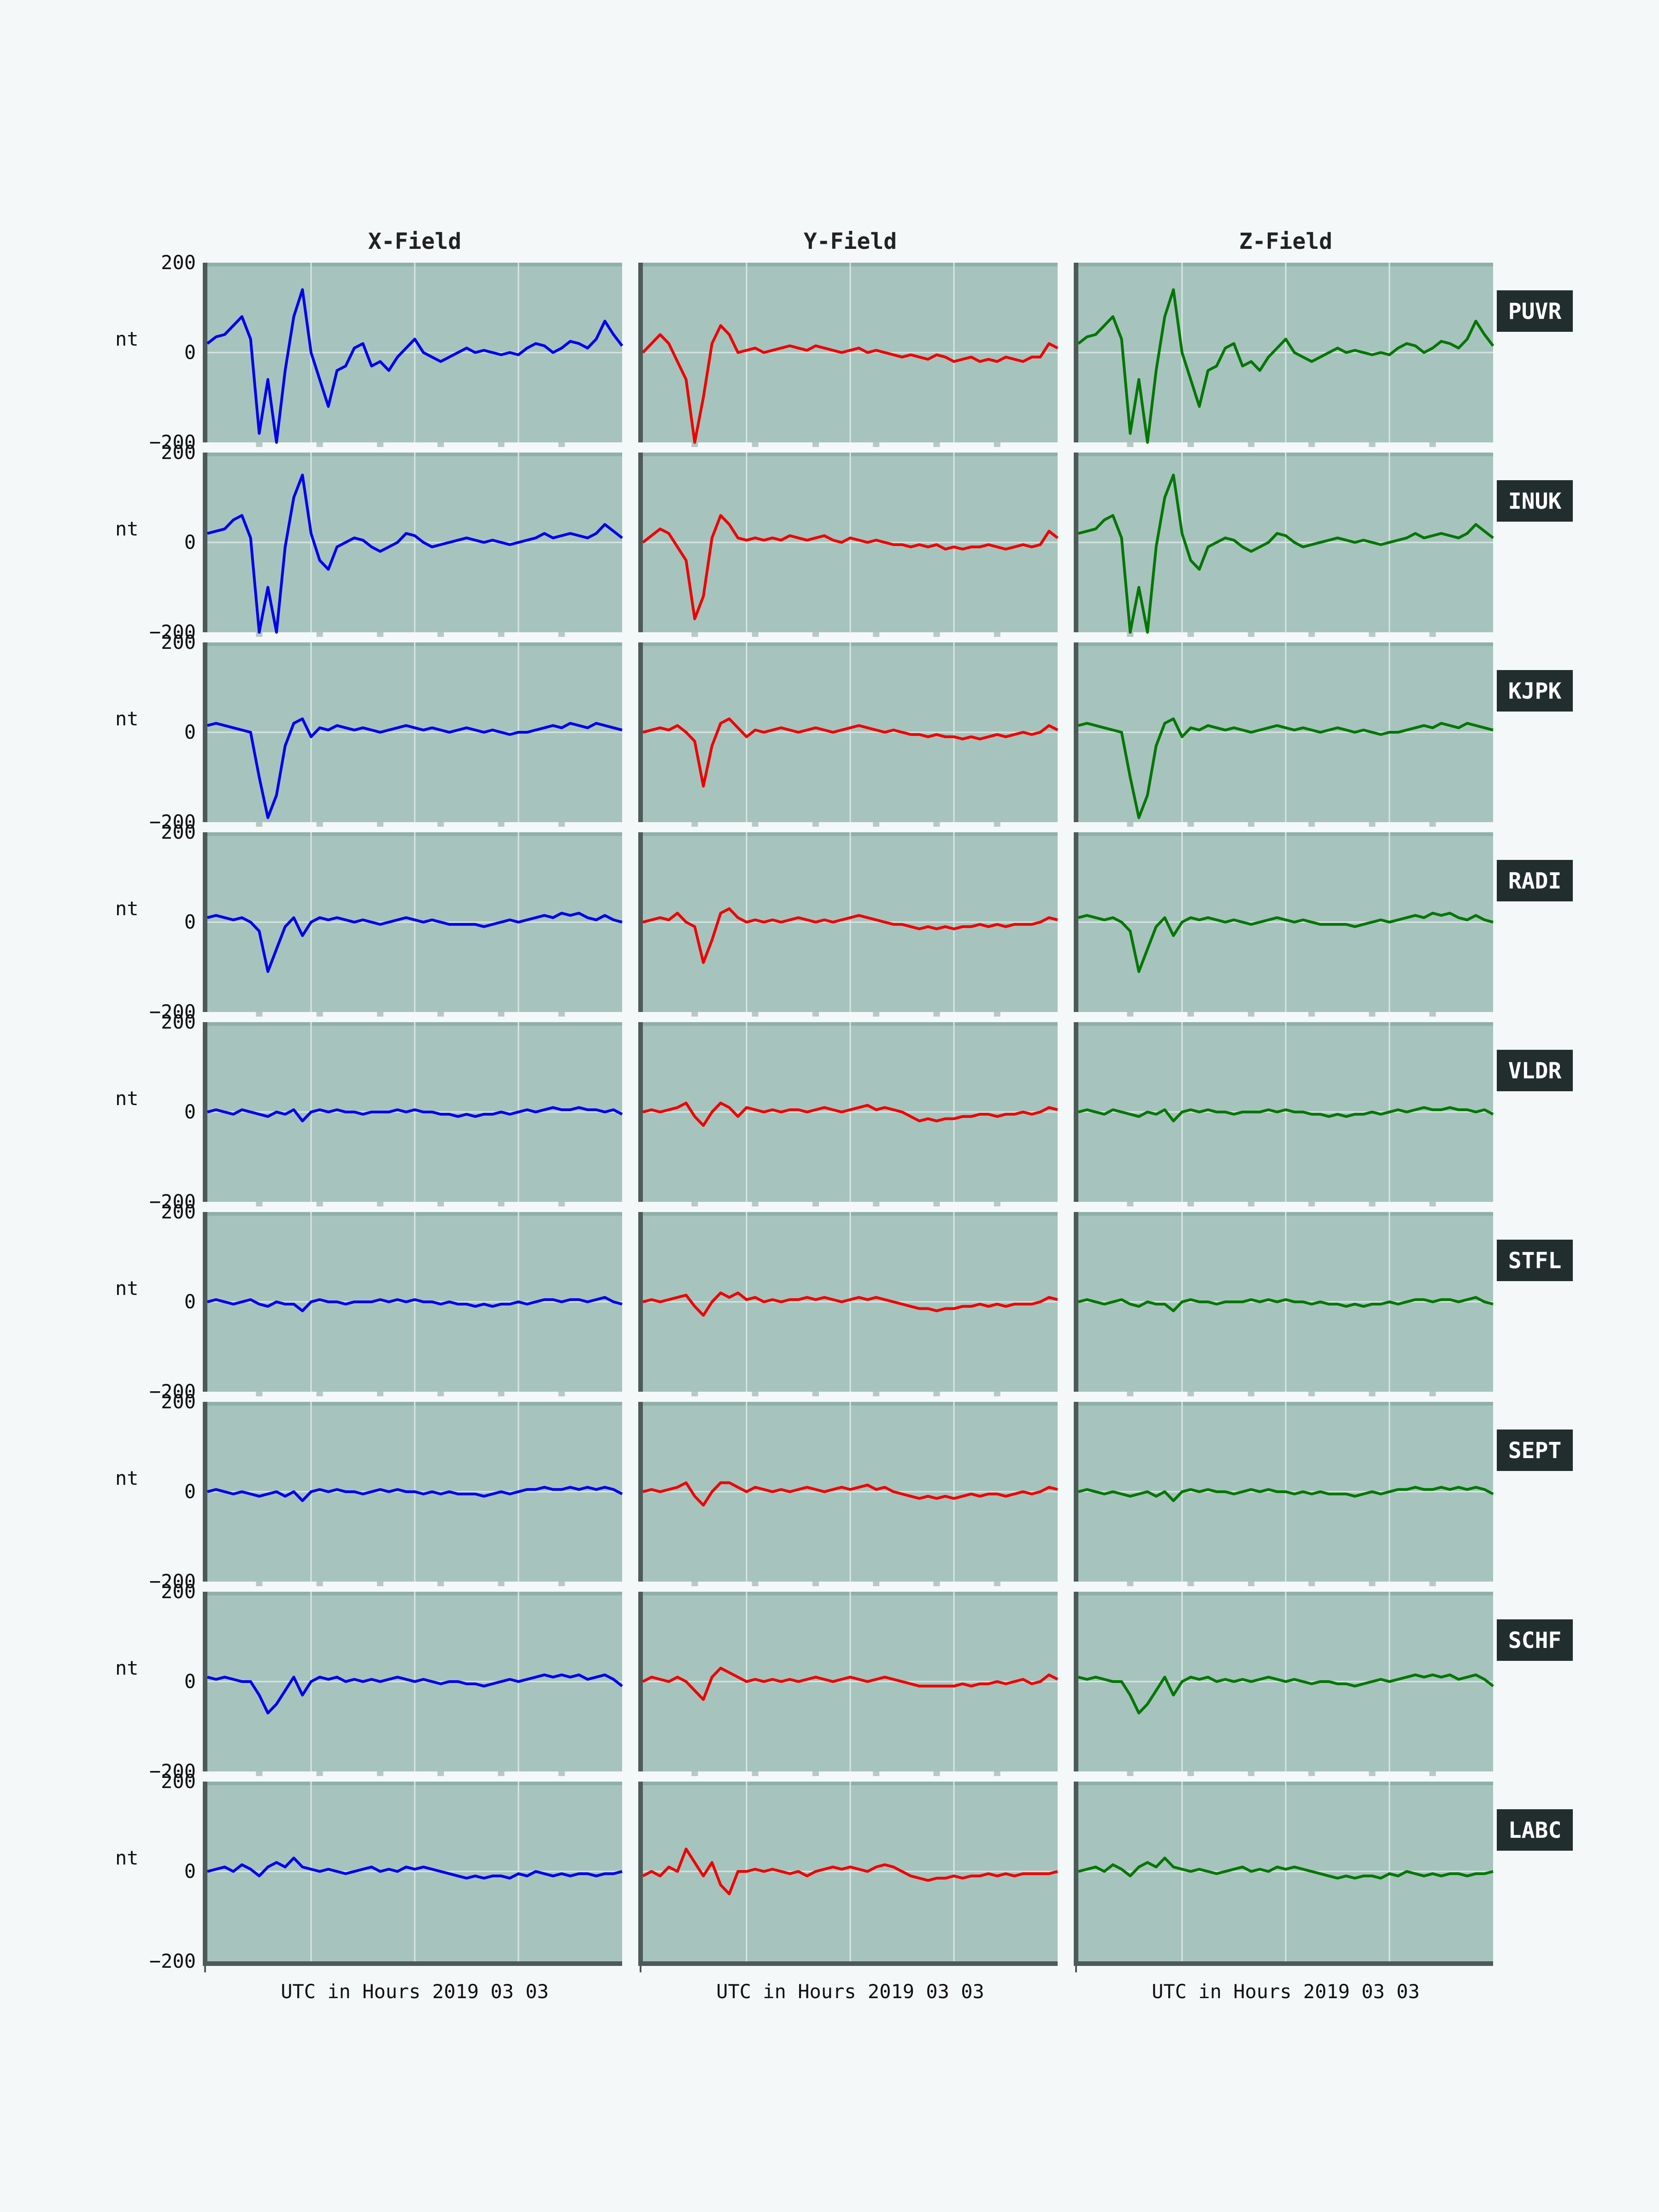 This screenshot has width=1659, height=2212. Describe the element at coordinates (127, 1478) in the screenshot. I see `y-axis-label: nt` at that location.